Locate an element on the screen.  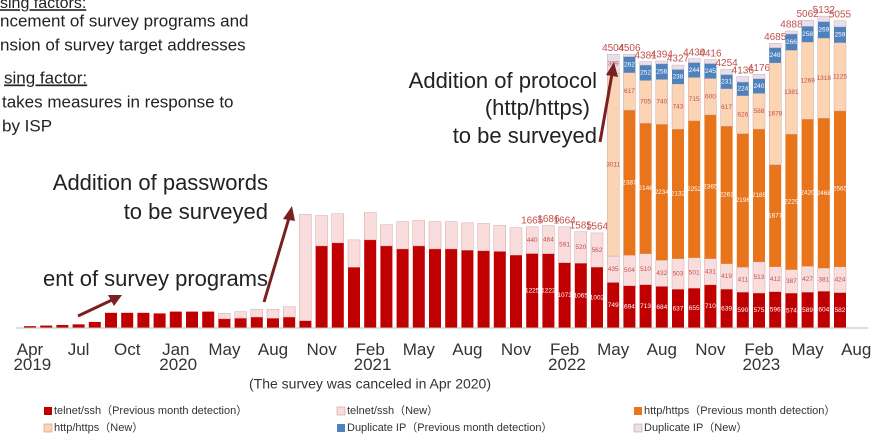
data-label: 582 is located at coordinates (840, 310).